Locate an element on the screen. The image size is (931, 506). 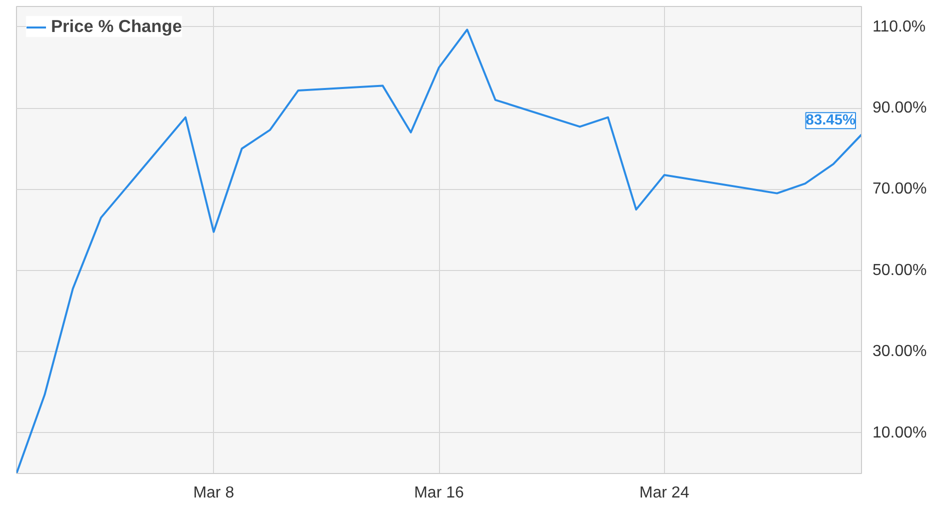
y-tick-label: 50.00% is located at coordinates (899, 270).